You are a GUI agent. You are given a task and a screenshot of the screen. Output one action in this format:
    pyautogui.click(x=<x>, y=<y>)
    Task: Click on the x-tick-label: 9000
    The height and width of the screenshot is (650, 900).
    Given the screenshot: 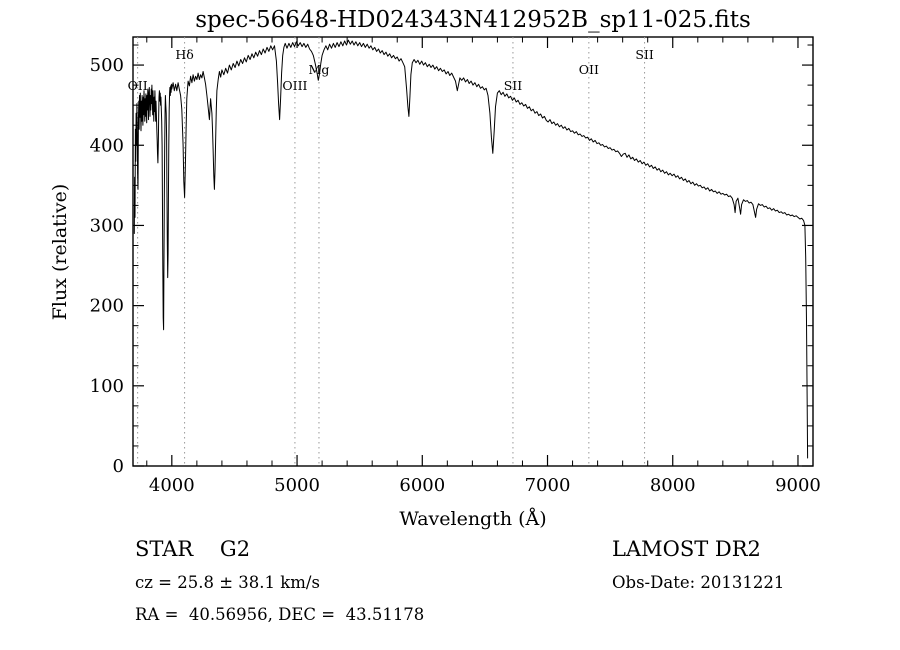 What is the action you would take?
    pyautogui.click(x=798, y=485)
    